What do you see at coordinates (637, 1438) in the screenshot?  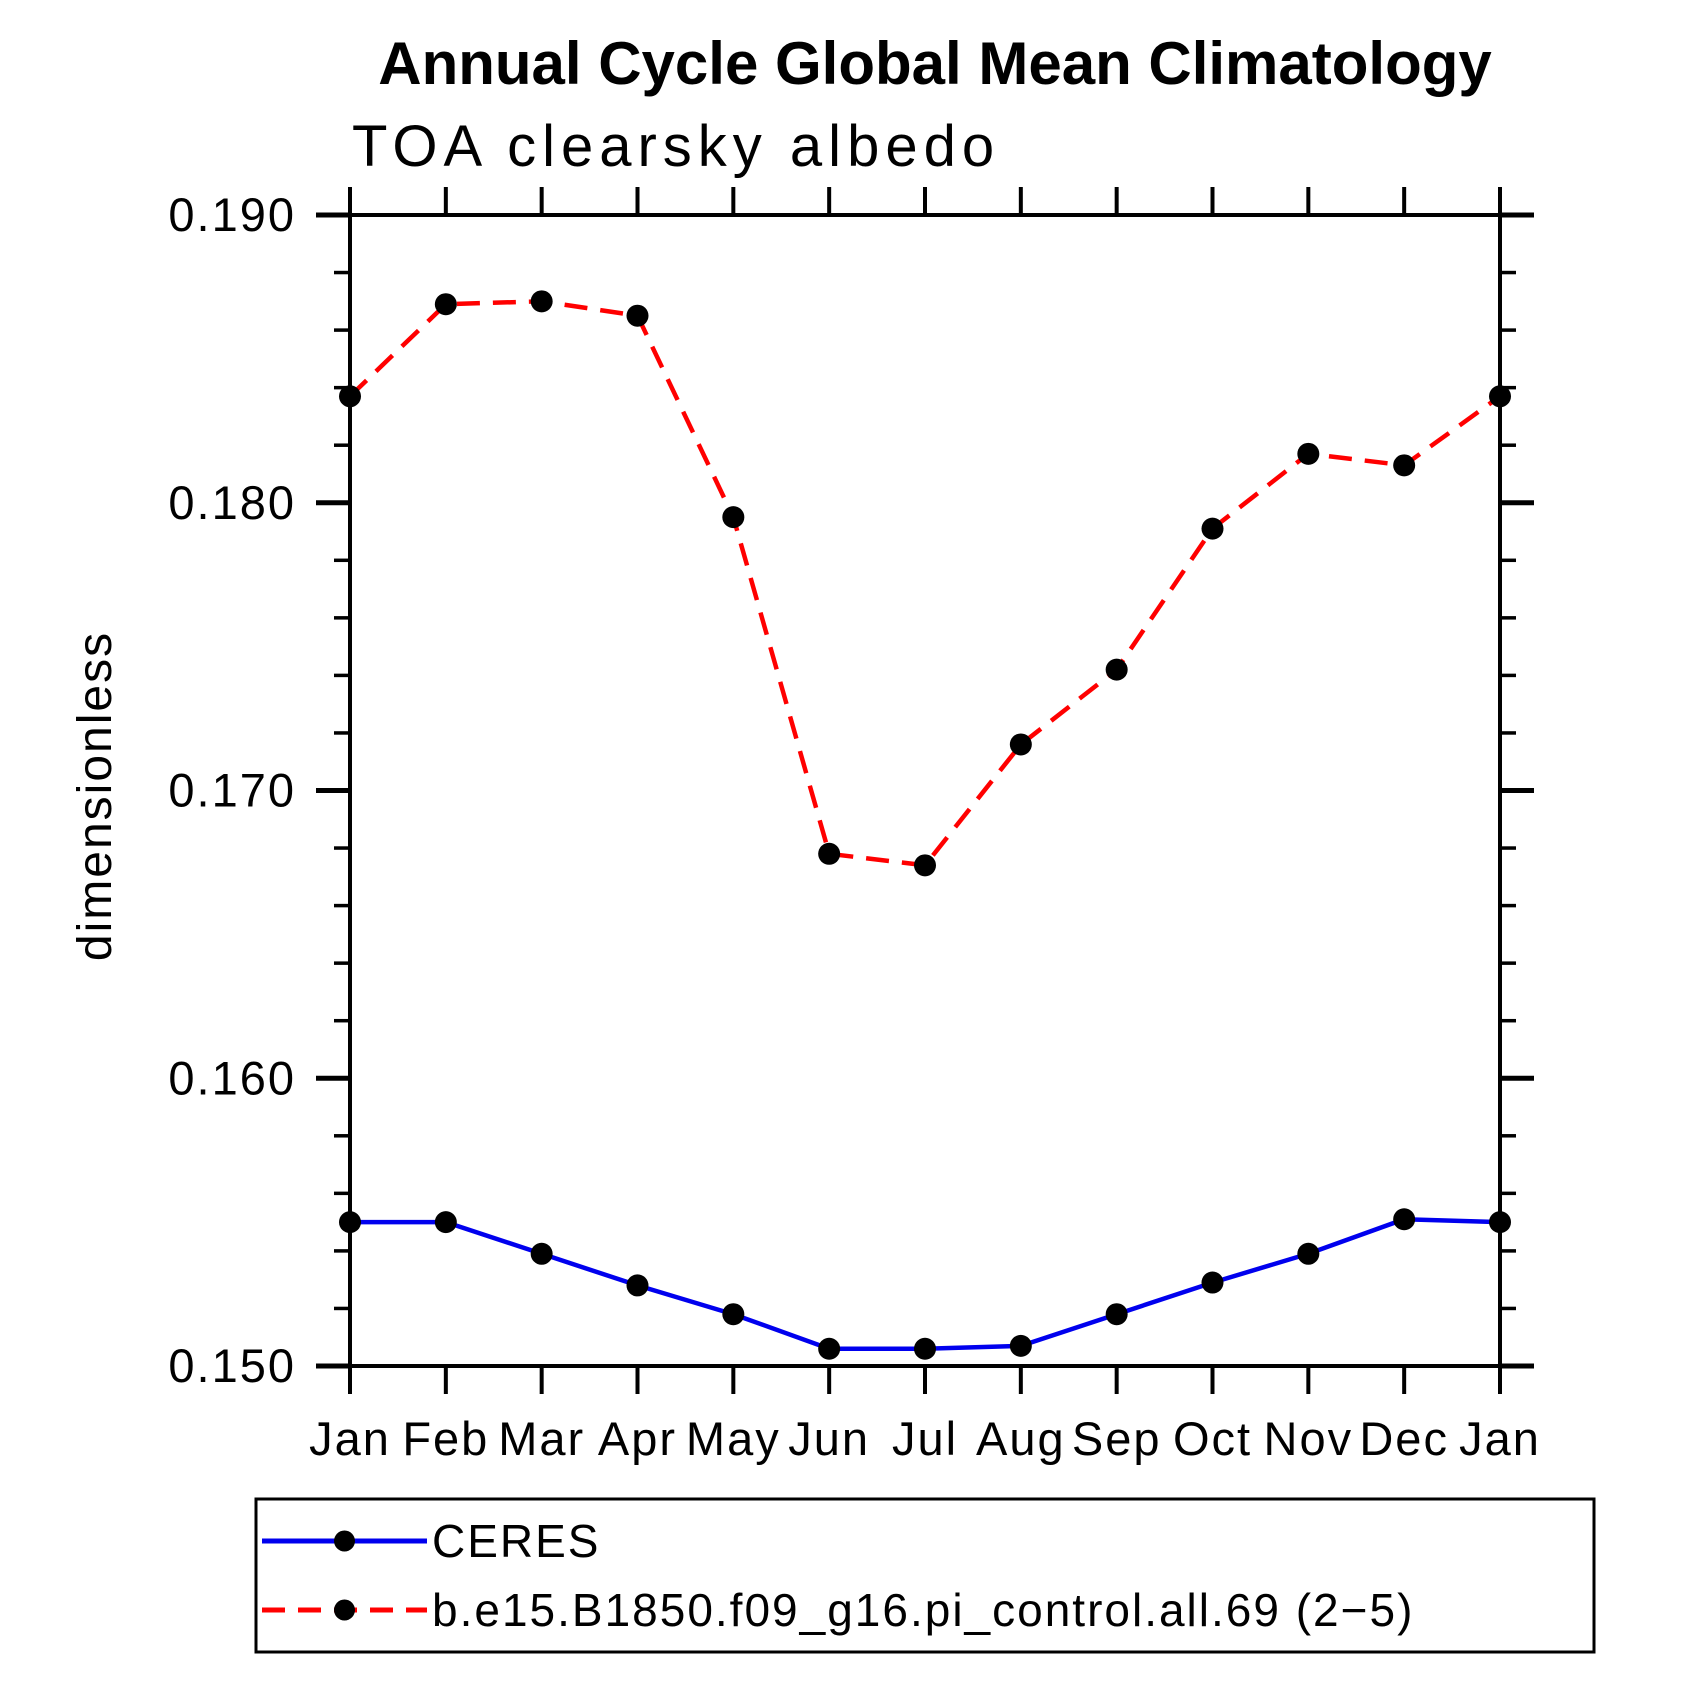 I see `x-tick-label: Apr` at bounding box center [637, 1438].